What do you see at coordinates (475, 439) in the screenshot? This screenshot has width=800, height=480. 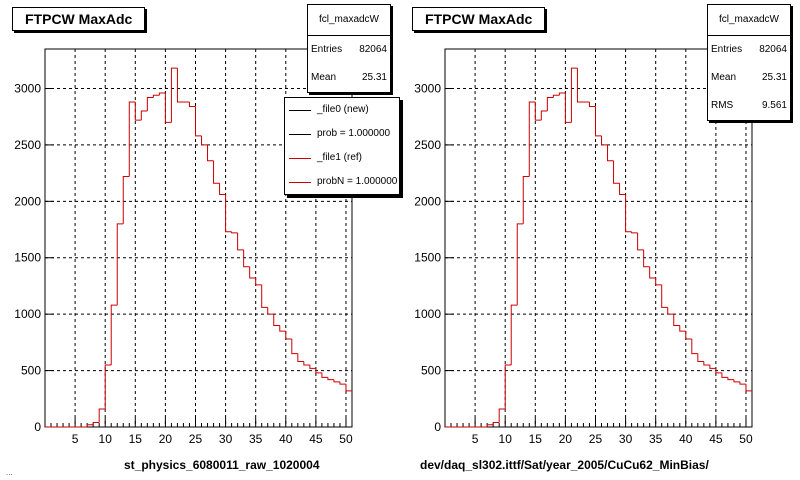 I see `x-tick-label: 5` at bounding box center [475, 439].